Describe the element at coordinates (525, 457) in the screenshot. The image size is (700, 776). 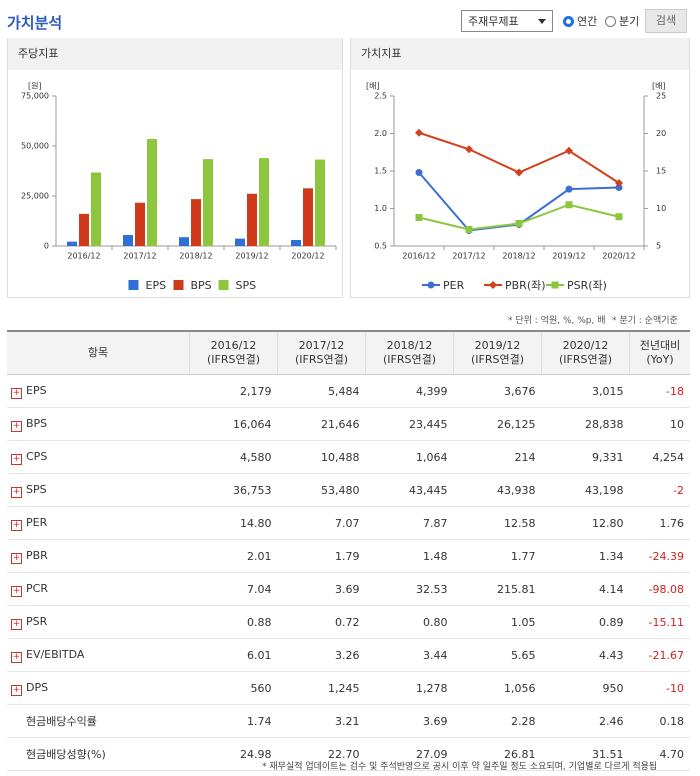
I see `value: 214` at that location.